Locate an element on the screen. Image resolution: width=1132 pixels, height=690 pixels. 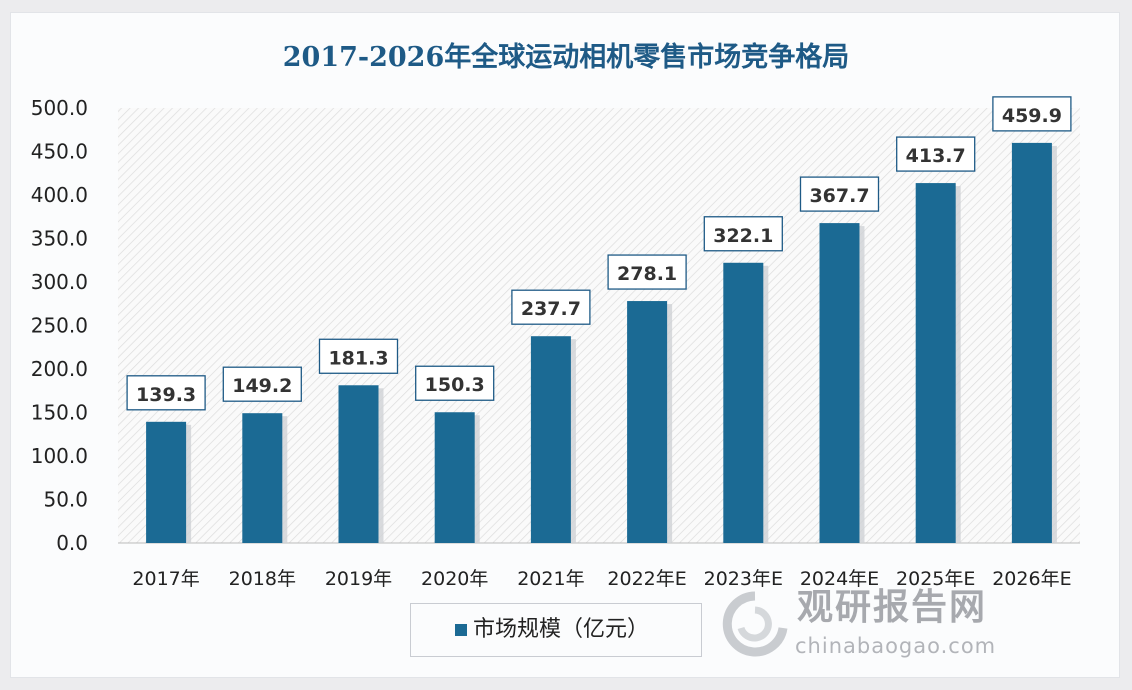
y-tick-label: 400.0 is located at coordinates (59, 195).